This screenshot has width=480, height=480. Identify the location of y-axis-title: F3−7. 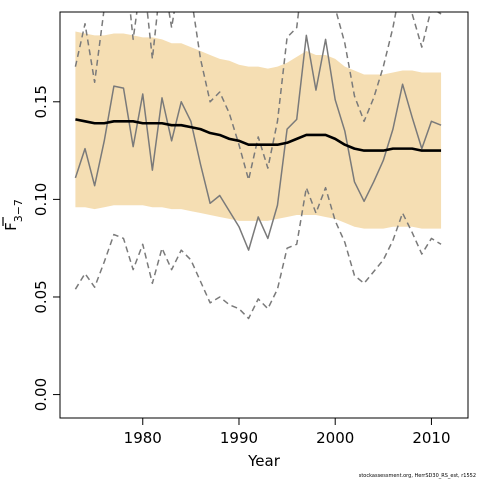
(13, 215).